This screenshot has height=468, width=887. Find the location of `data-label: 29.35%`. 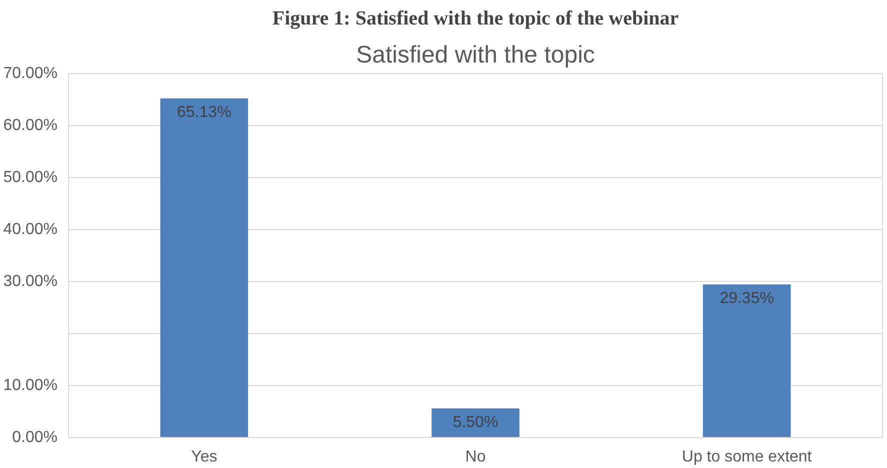

data-label: 29.35% is located at coordinates (747, 298).